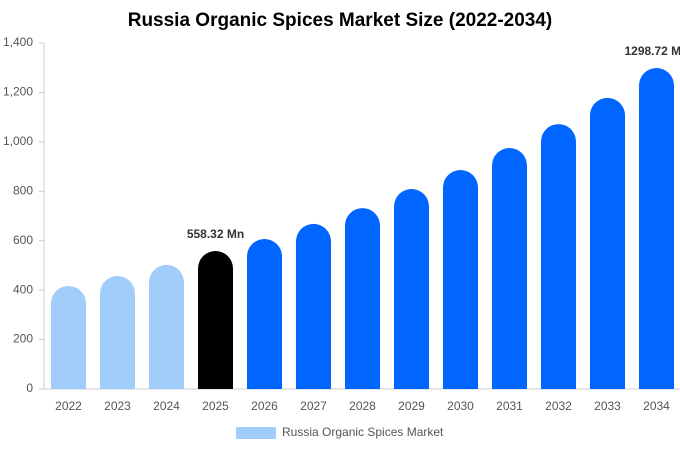  What do you see at coordinates (256, 433) in the screenshot?
I see `legend-swatch` at bounding box center [256, 433].